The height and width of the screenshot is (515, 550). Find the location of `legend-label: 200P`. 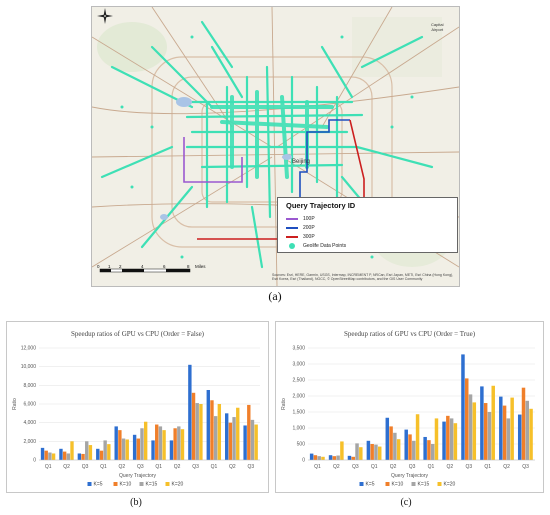

legend-label: 200P is located at coordinates (309, 228).